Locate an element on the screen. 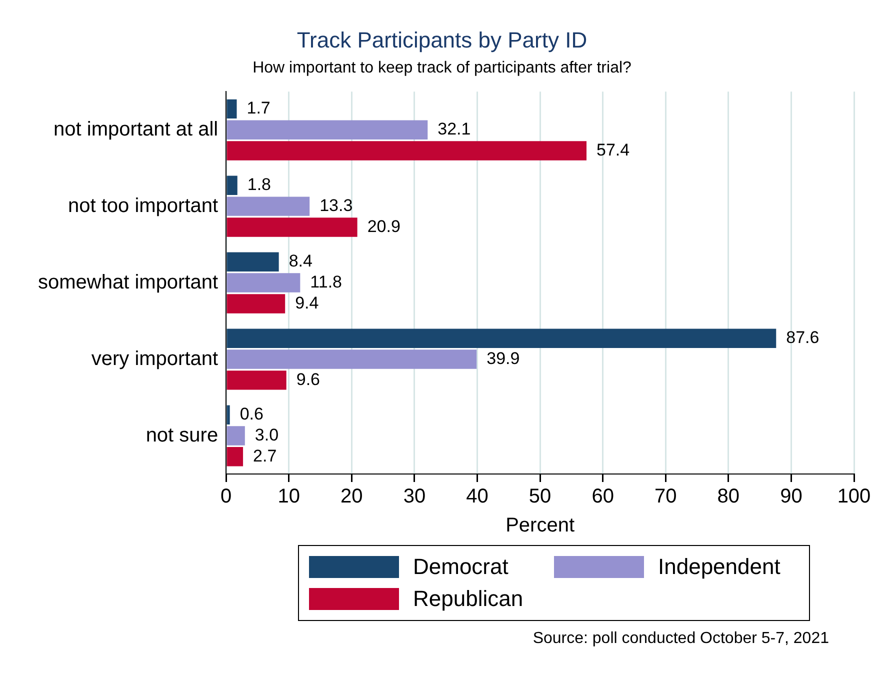 The width and height of the screenshot is (884, 673). data-label: 3.0 is located at coordinates (266, 434).